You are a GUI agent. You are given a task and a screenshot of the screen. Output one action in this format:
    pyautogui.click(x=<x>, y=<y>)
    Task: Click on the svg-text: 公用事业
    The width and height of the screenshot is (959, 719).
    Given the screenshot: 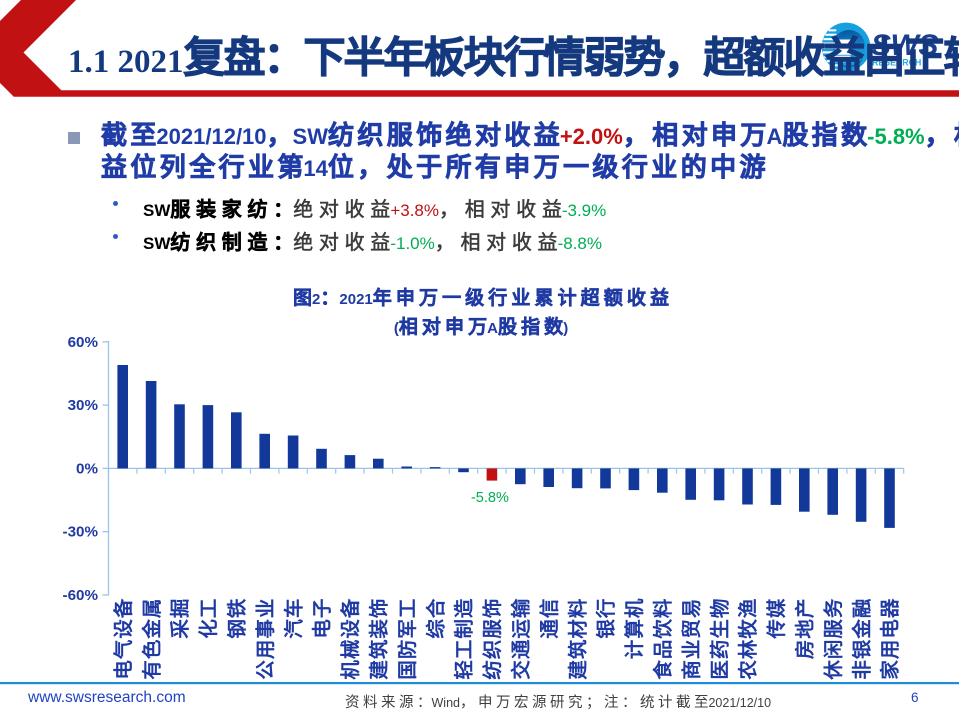 What is the action you would take?
    pyautogui.click(x=265, y=639)
    